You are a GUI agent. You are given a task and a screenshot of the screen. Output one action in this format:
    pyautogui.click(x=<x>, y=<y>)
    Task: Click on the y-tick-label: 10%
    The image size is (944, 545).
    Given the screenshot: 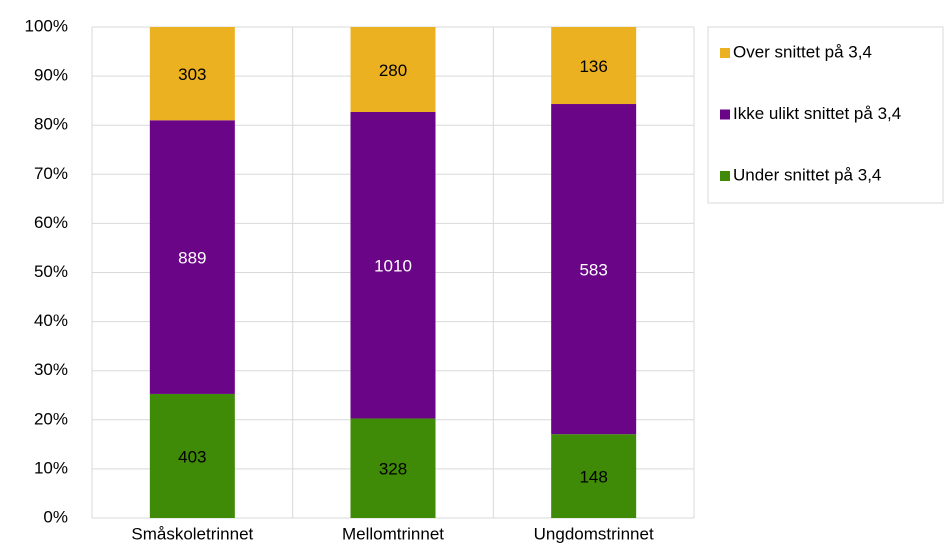 What is the action you would take?
    pyautogui.click(x=51, y=467)
    